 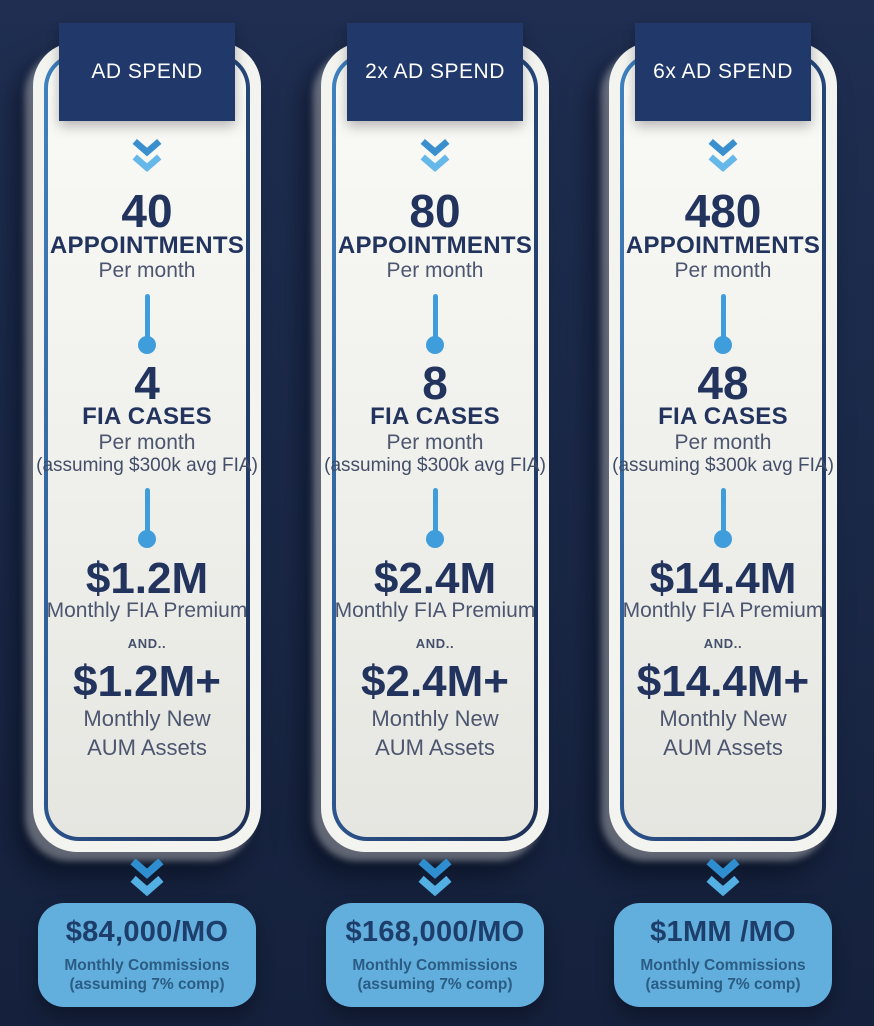 What do you see at coordinates (435, 382) in the screenshot?
I see `fia-cases-count: 8` at bounding box center [435, 382].